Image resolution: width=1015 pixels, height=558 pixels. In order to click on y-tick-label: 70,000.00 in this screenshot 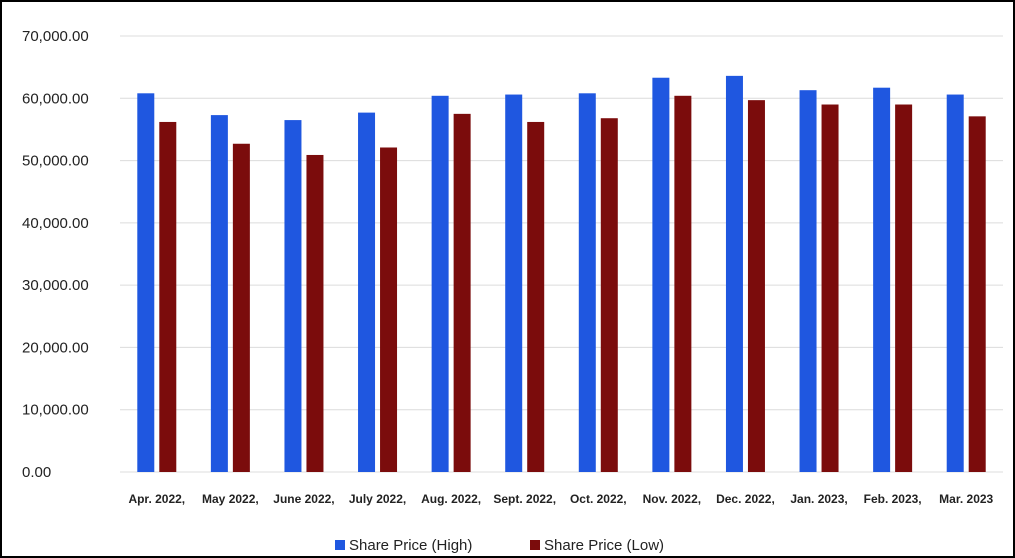, I will do `click(55, 36)`.